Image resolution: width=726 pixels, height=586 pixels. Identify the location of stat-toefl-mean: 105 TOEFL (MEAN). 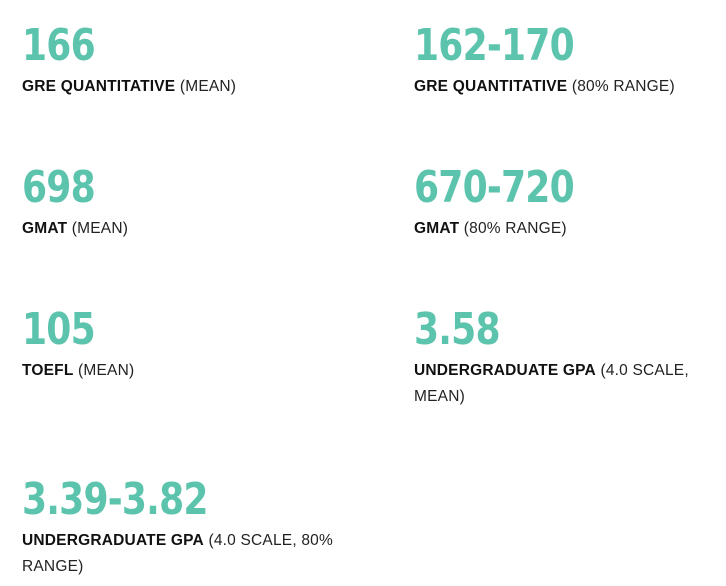
(182, 344).